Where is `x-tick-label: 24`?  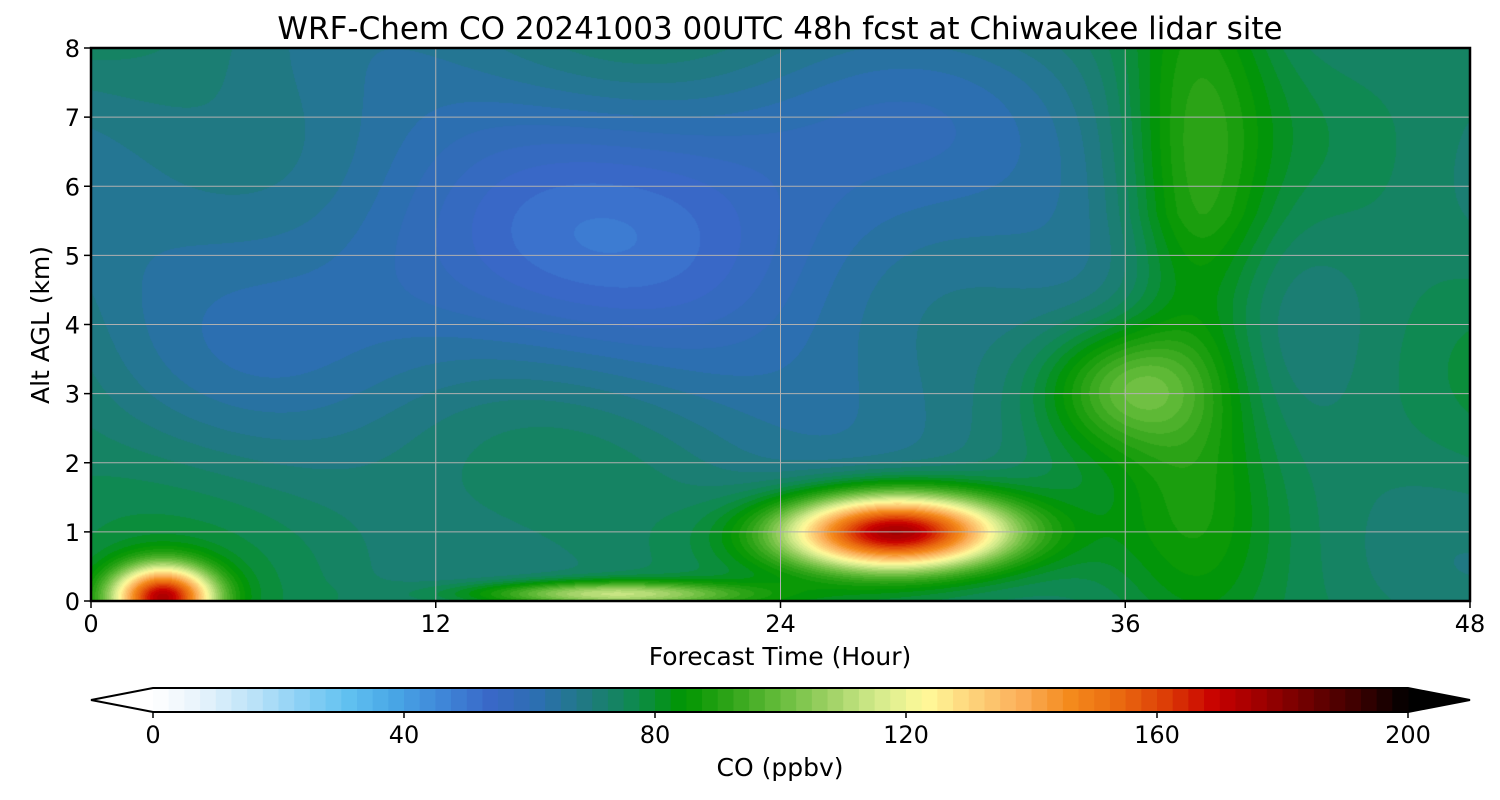 x-tick-label: 24 is located at coordinates (780, 624).